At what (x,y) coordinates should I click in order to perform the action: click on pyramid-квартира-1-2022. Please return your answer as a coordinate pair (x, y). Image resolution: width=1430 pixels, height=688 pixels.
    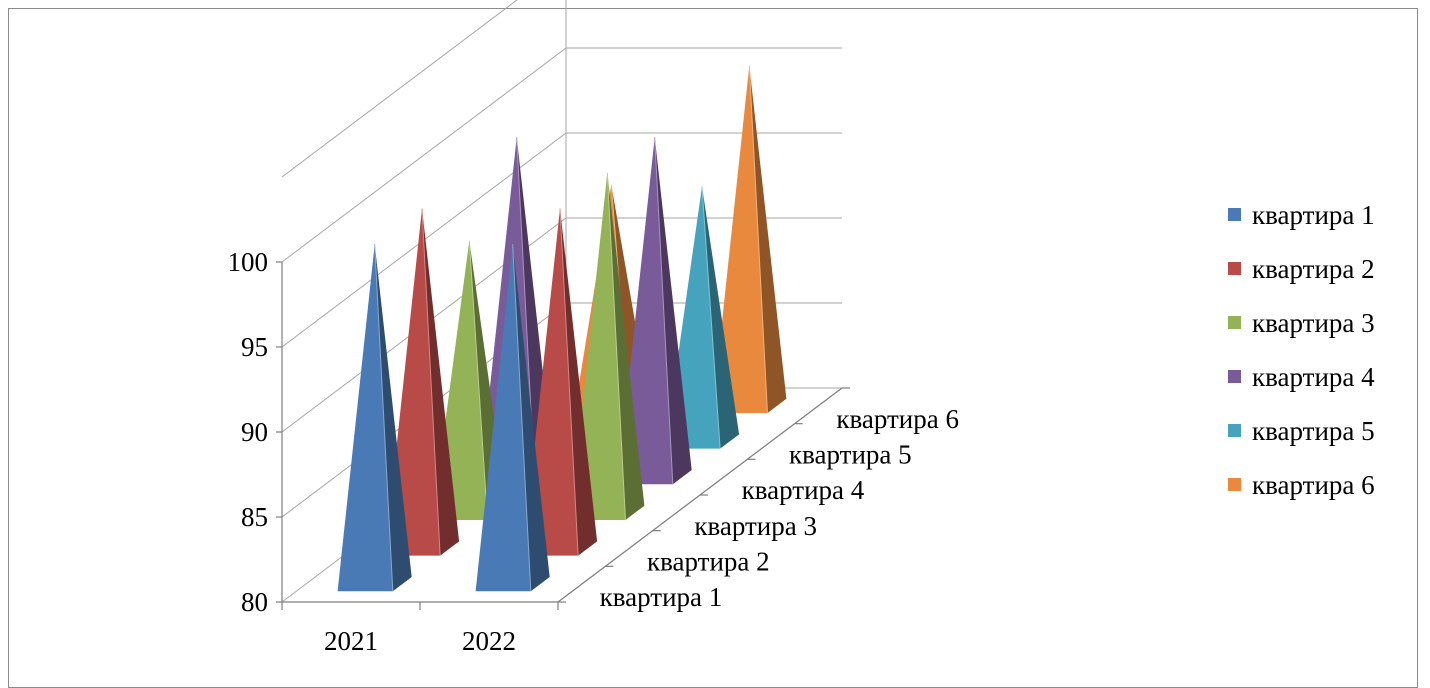
    Looking at the image, I should click on (512, 418).